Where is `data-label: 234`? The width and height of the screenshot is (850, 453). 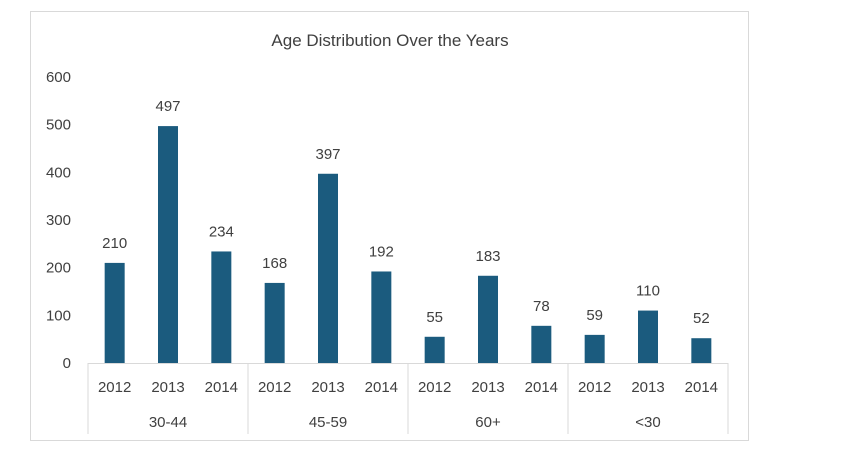
data-label: 234 is located at coordinates (221, 231).